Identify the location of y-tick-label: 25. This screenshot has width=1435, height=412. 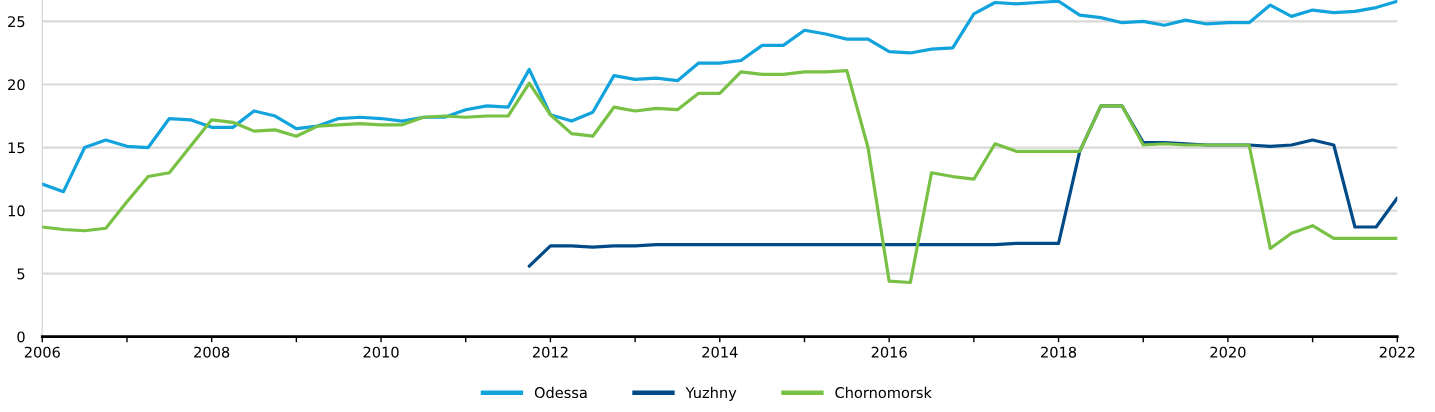
(16, 22).